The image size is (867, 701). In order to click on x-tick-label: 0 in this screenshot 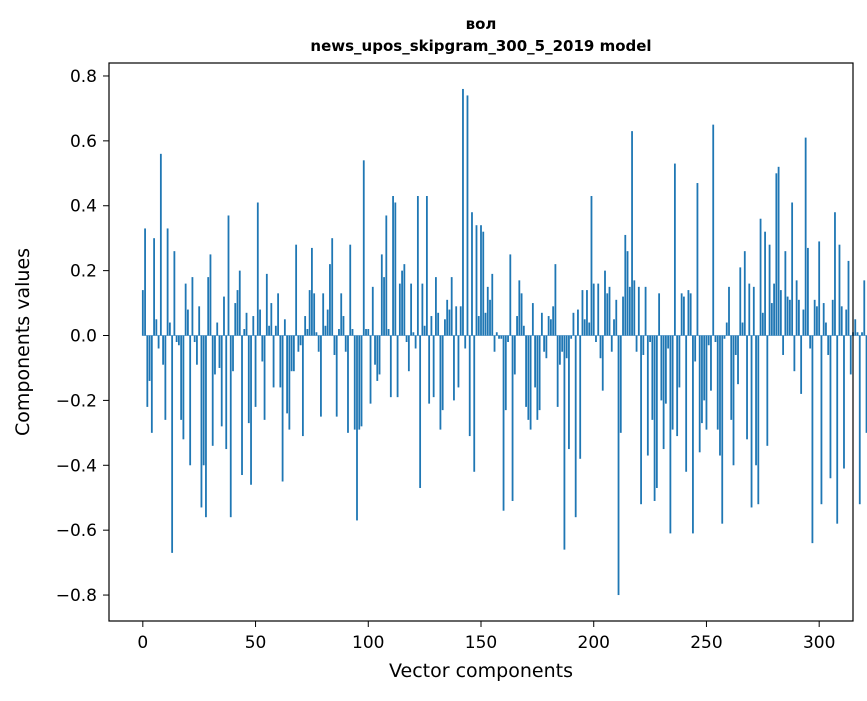, I will do `click(142, 643)`.